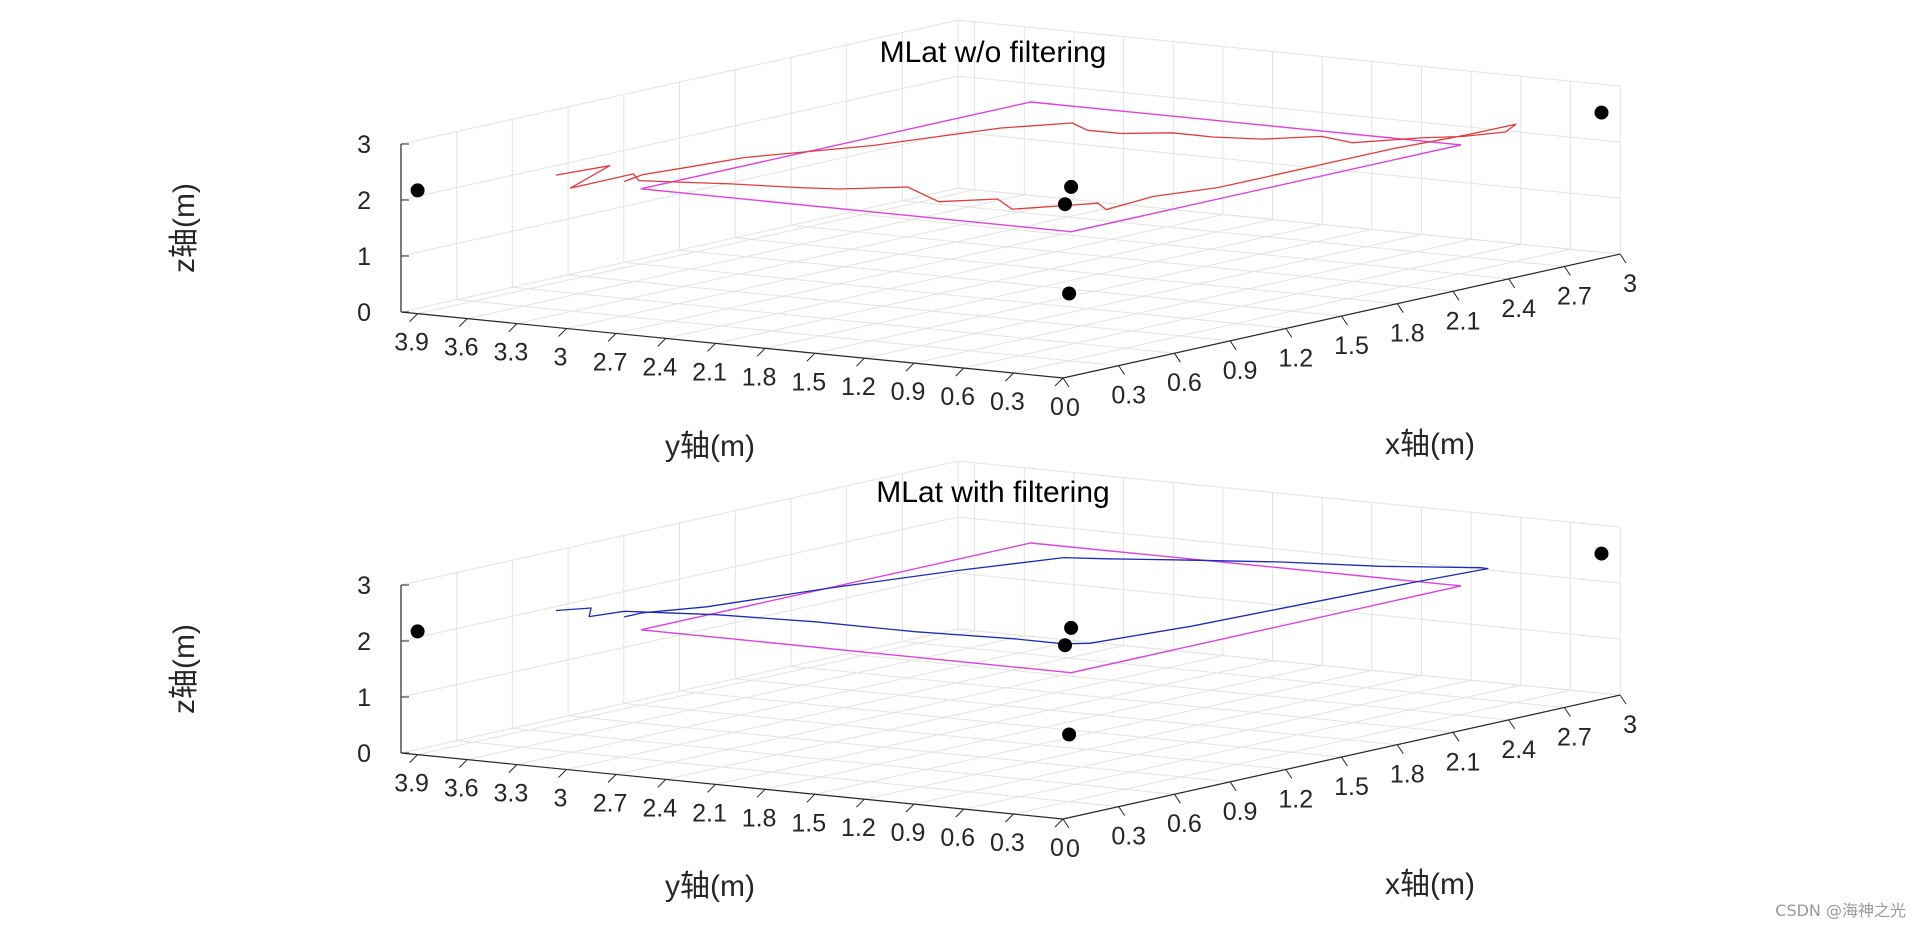 The image size is (1920, 927). I want to click on y-tick-label: 3.6, so click(461, 789).